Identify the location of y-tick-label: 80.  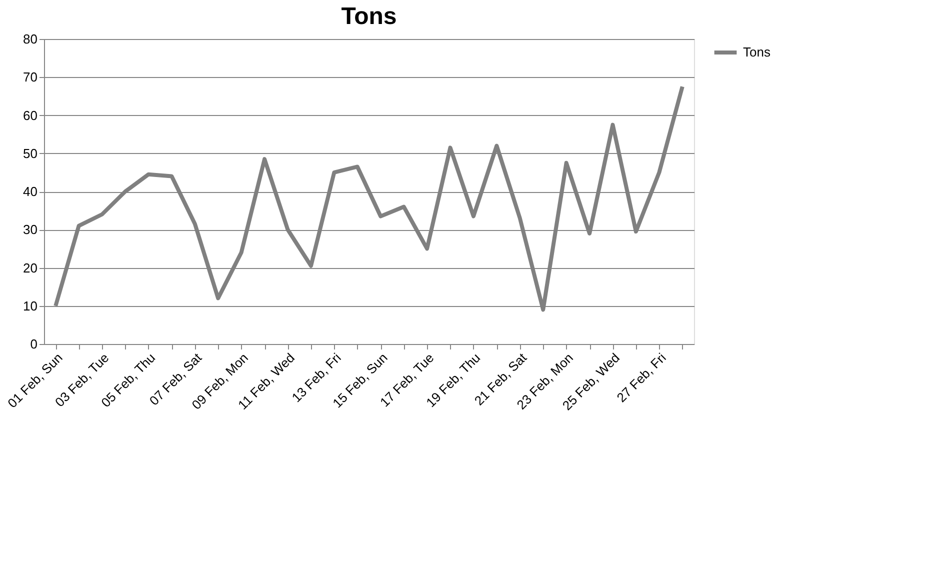
(30, 39).